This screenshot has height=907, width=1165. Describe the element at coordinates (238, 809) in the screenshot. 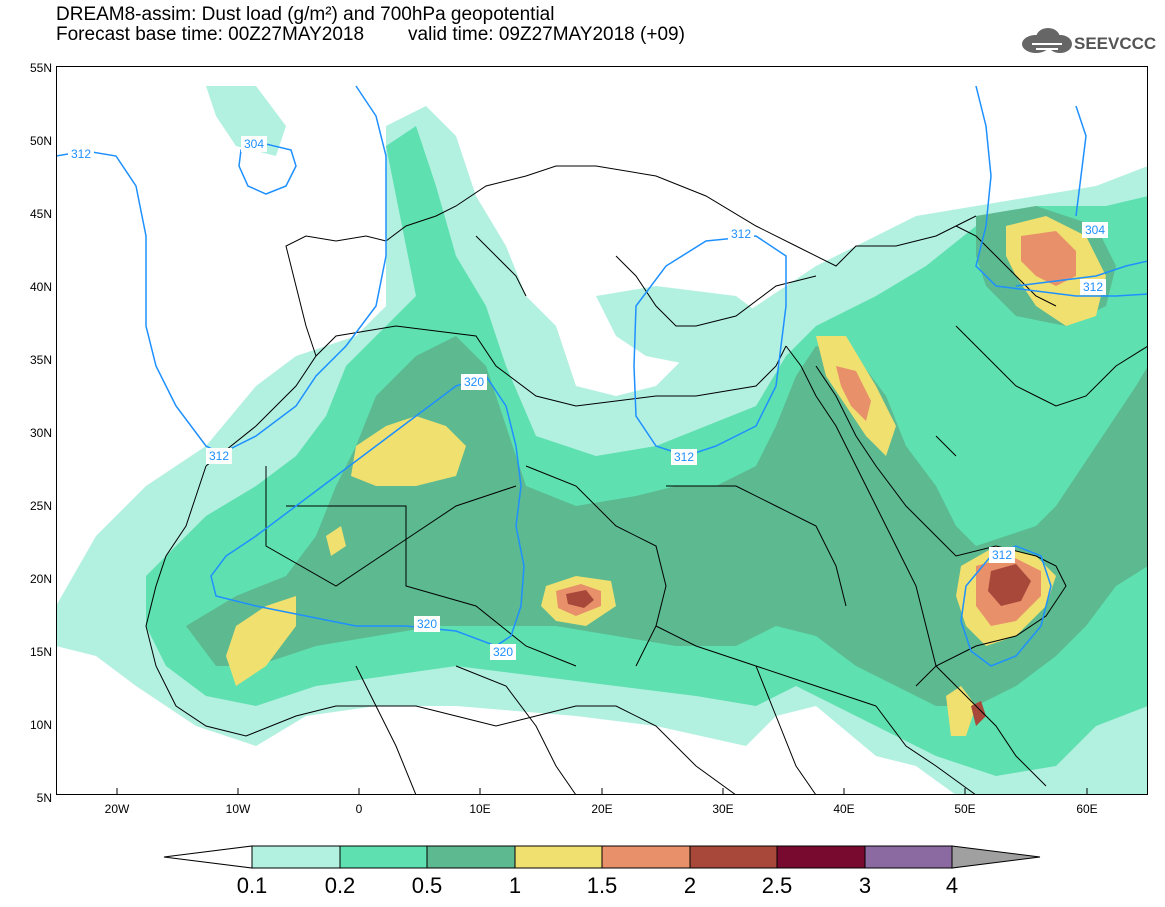

I see `lon-tick-label: 10W` at that location.